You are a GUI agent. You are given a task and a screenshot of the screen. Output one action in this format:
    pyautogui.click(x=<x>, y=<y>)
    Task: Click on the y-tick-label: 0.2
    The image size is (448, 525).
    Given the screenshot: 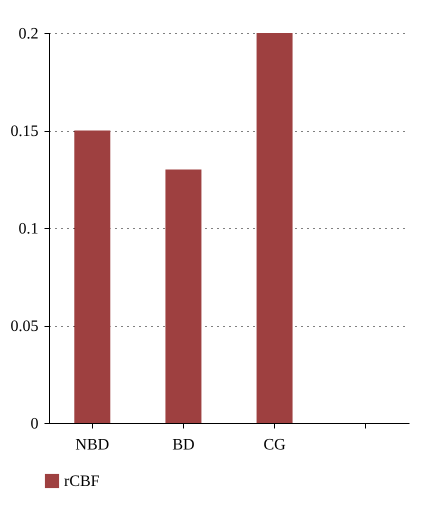 What is the action you would take?
    pyautogui.click(x=28, y=34)
    